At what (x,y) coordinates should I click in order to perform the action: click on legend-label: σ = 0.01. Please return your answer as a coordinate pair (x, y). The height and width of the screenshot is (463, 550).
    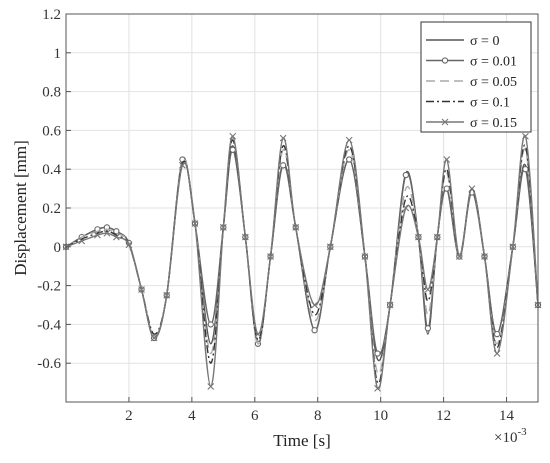
    Looking at the image, I should click on (493, 62).